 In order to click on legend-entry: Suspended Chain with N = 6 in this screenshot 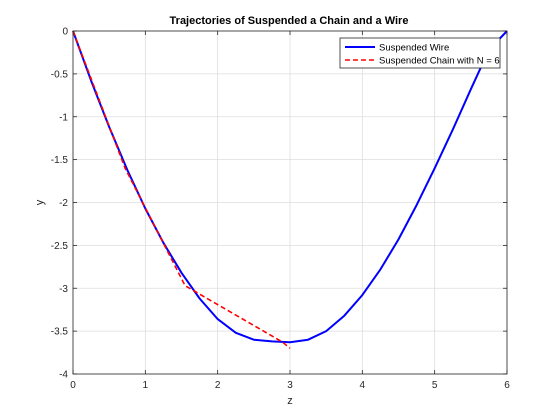, I will do `click(439, 61)`.